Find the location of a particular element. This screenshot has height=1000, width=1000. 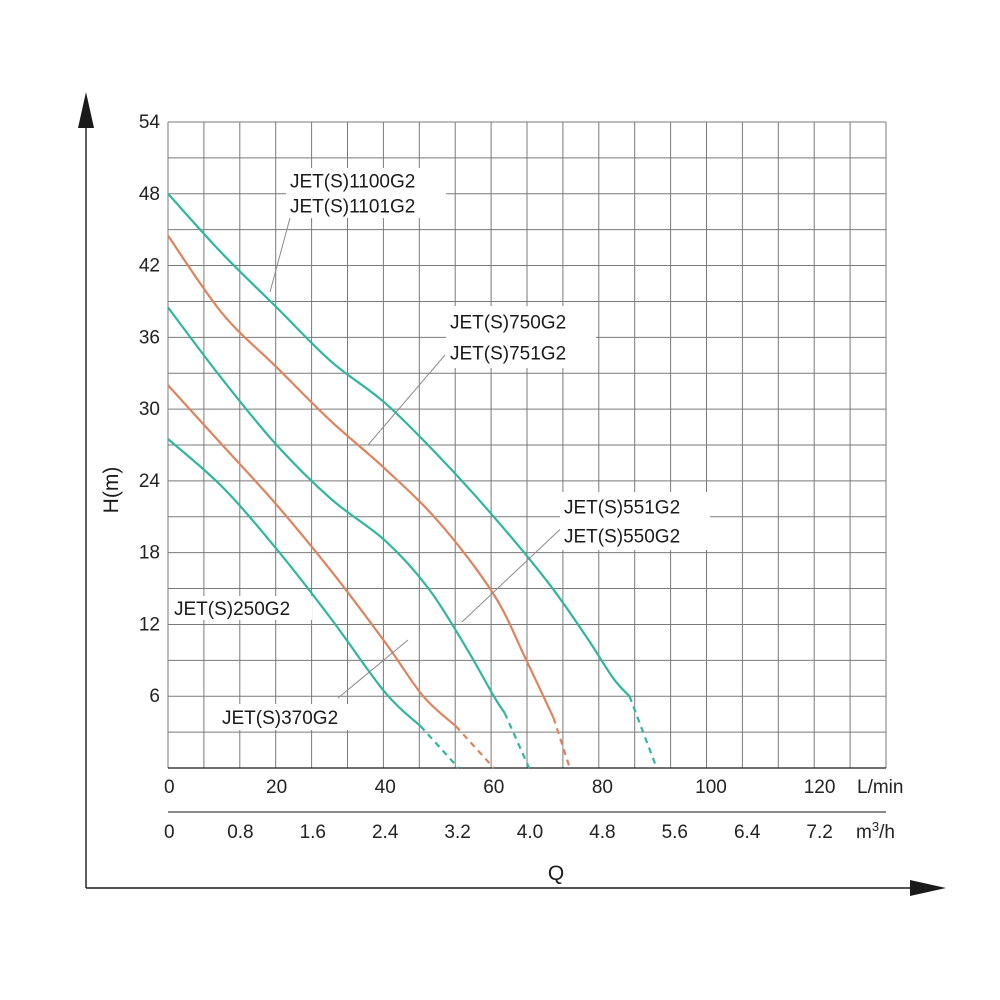

x-tick-label-lmin: 40 is located at coordinates (385, 787).